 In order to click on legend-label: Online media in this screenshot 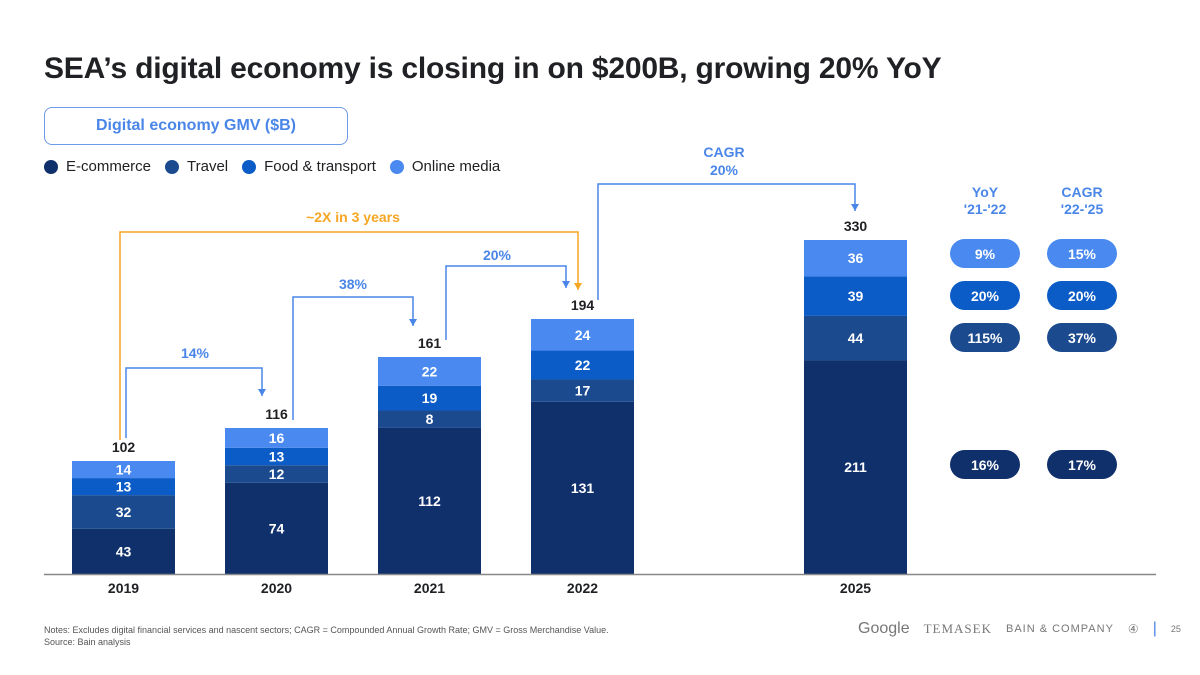, I will do `click(456, 166)`.